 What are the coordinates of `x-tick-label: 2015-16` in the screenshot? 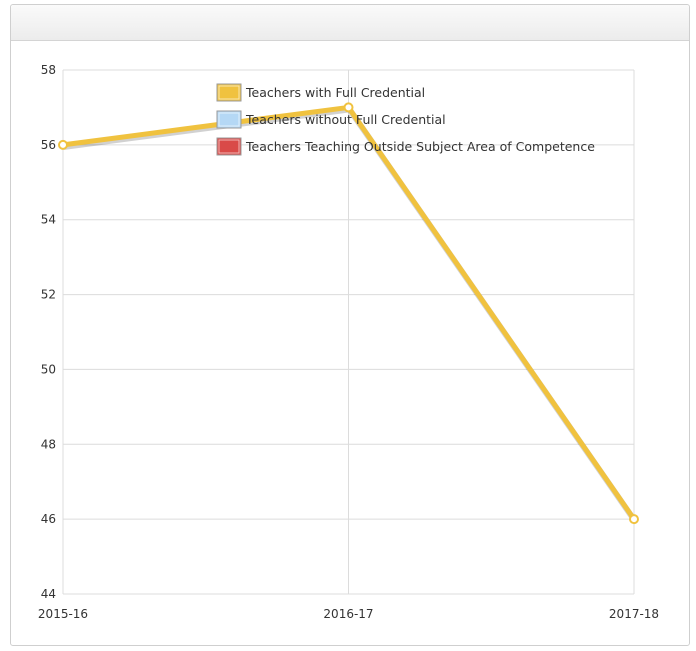 It's located at (63, 614).